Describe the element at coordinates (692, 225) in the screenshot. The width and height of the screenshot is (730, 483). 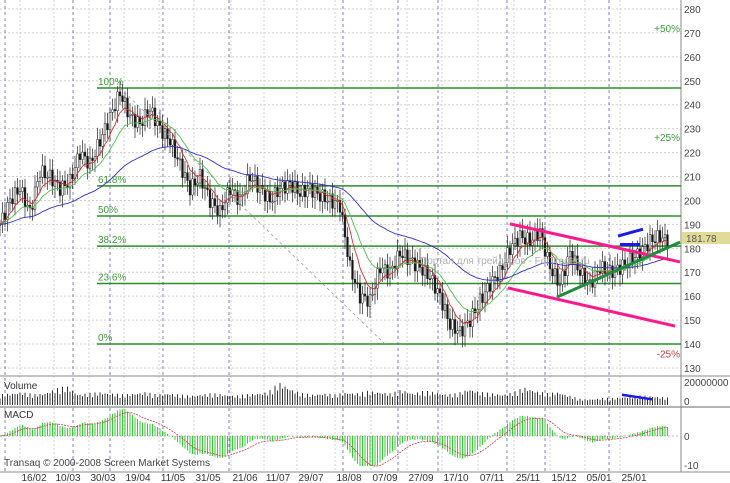
I see `price-tick-label: 190` at that location.